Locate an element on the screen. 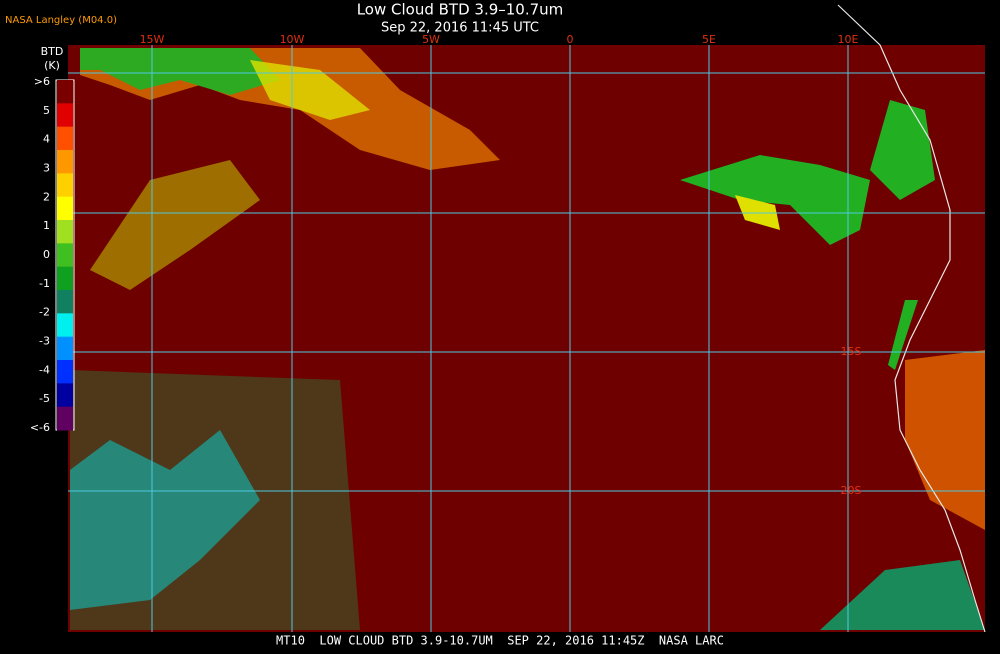 Image resolution: width=1000 pixels, height=654 pixels. longitude-label: 10W is located at coordinates (292, 39).